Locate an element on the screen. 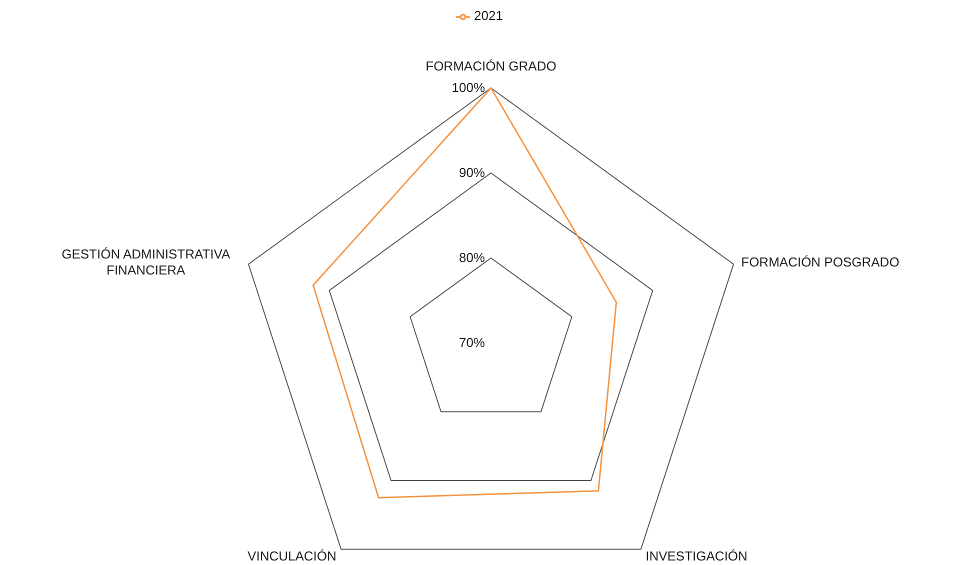 This screenshot has height=565, width=969. spoke-label: INVESTIGACIÓN is located at coordinates (697, 556).